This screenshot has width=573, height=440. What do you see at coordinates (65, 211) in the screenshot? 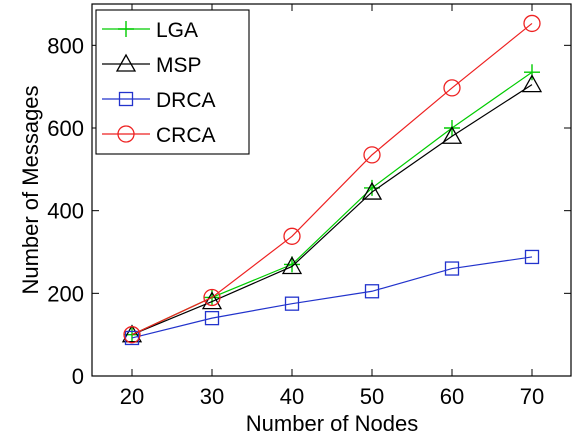
I see `y-tick-label: 400` at bounding box center [65, 211].